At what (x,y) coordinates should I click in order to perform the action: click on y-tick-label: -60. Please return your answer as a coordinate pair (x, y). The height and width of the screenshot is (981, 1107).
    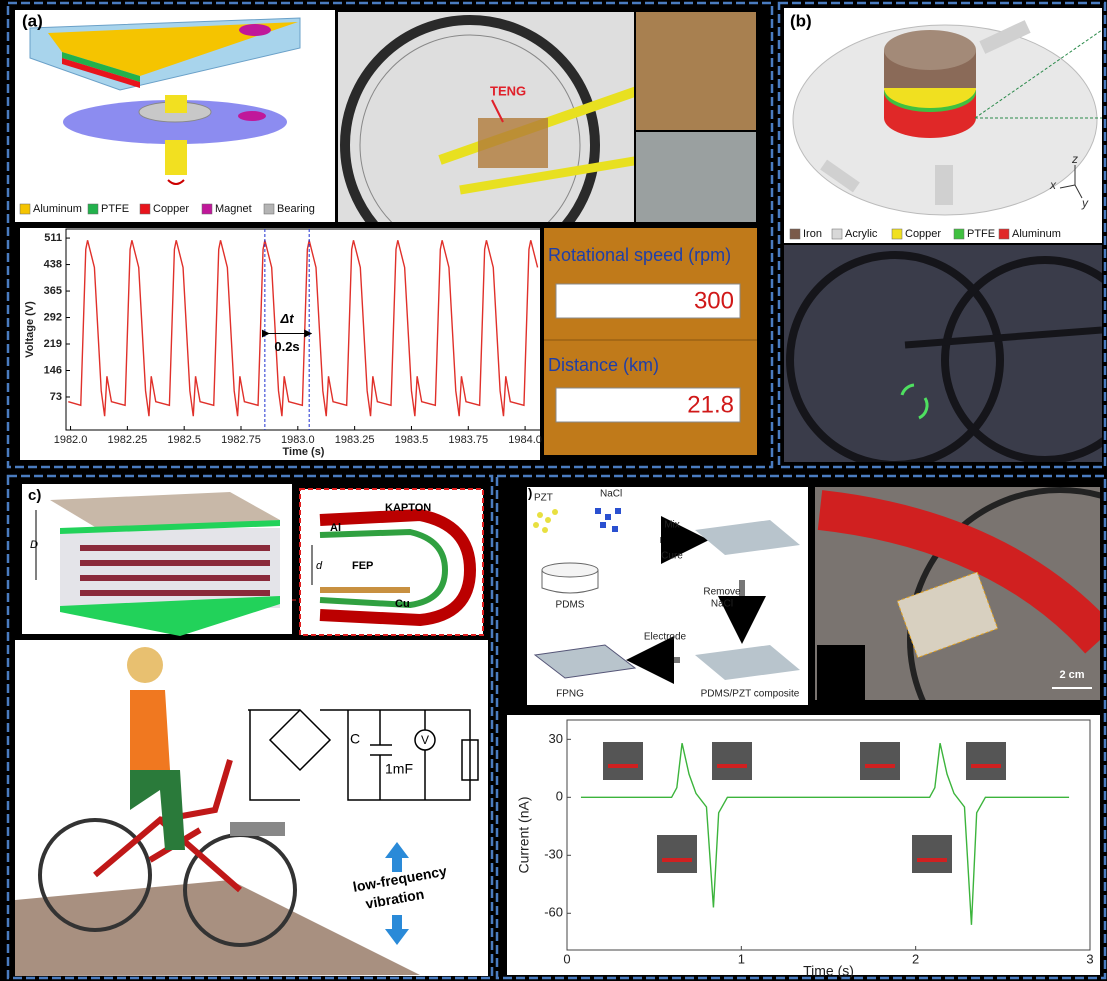
    Looking at the image, I should click on (553, 912).